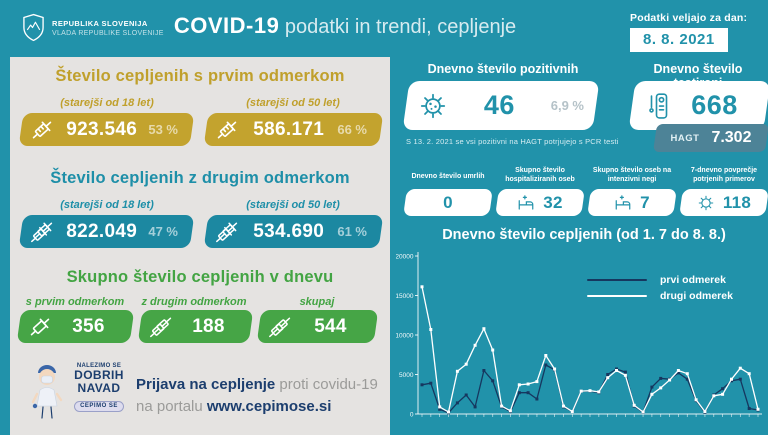 This screenshot has height=435, width=768. What do you see at coordinates (679, 40) in the screenshot?
I see `date-value: 8. 8. 2021` at bounding box center [679, 40].